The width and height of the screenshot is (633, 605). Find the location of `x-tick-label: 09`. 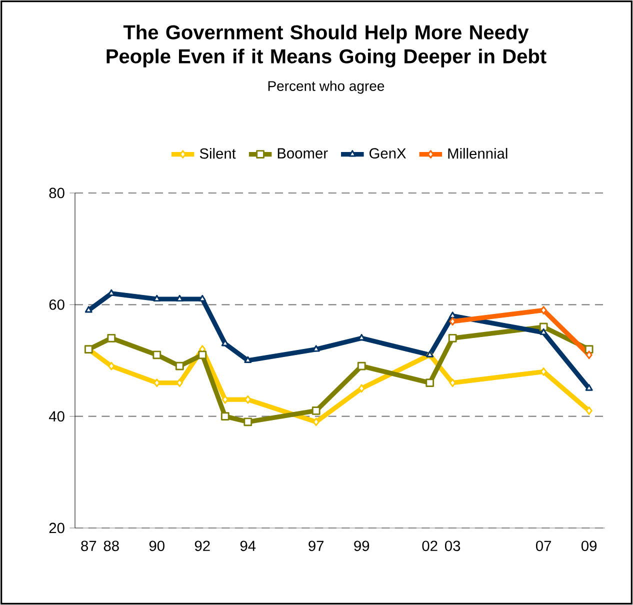

x-tick-label: 09 is located at coordinates (589, 546).